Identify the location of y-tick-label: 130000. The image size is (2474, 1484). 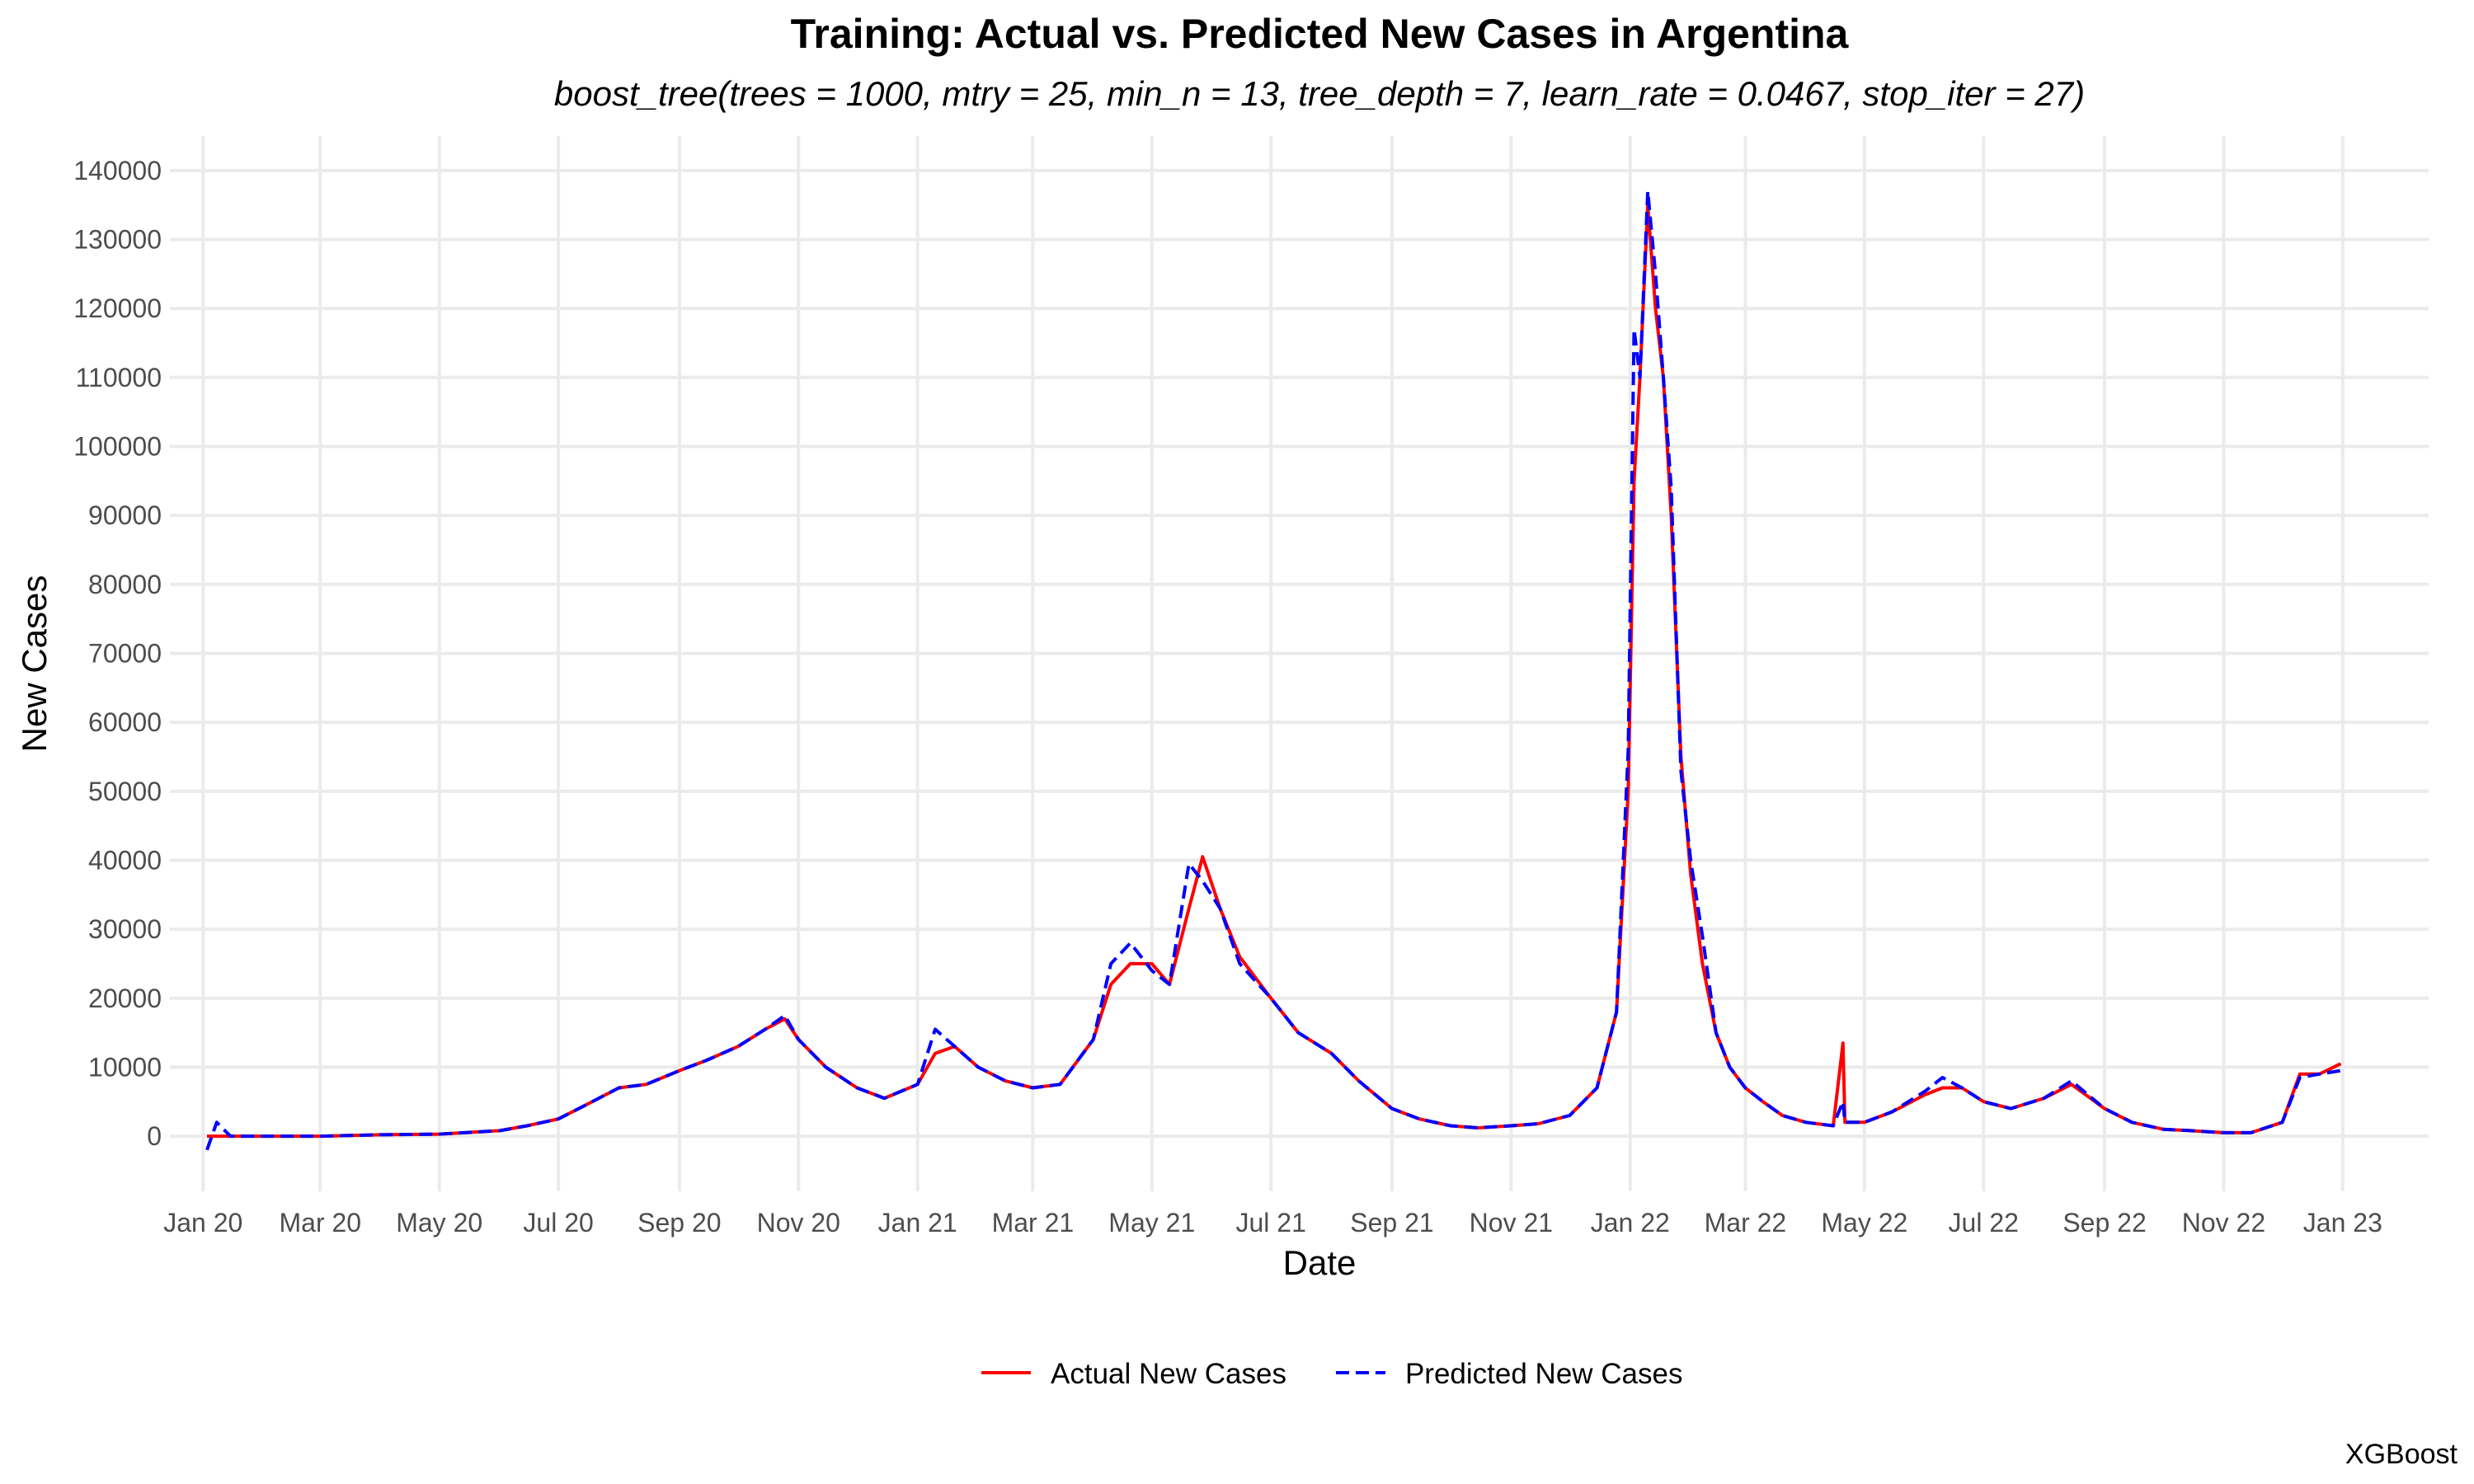
(117, 239).